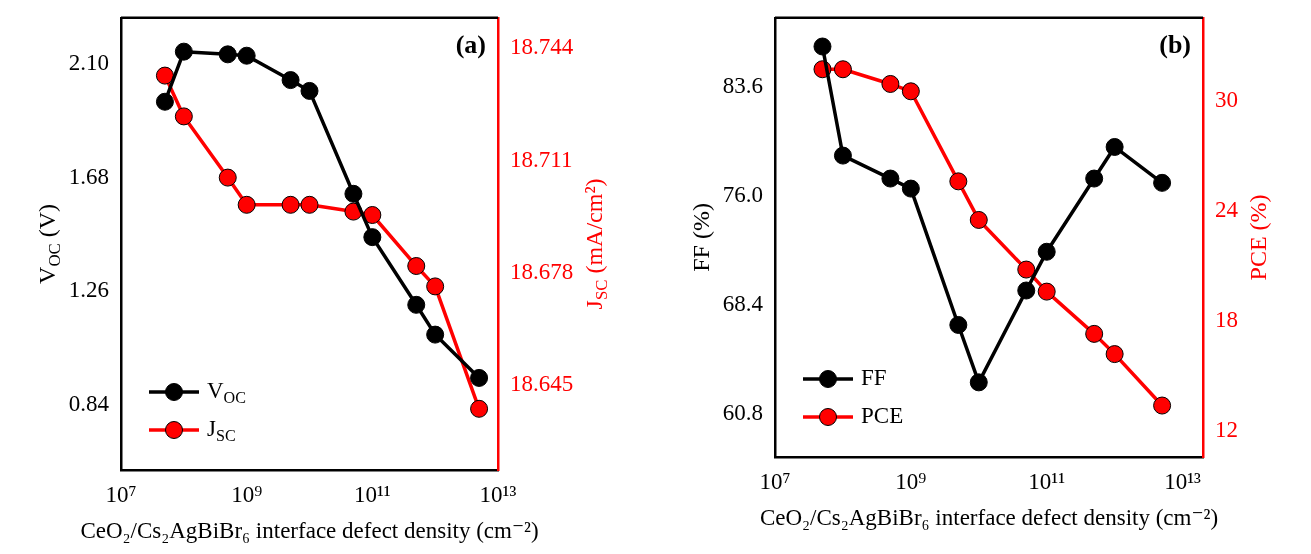  What do you see at coordinates (1258, 237) in the screenshot?
I see `y2-axis-title: PCE (%)` at bounding box center [1258, 237].